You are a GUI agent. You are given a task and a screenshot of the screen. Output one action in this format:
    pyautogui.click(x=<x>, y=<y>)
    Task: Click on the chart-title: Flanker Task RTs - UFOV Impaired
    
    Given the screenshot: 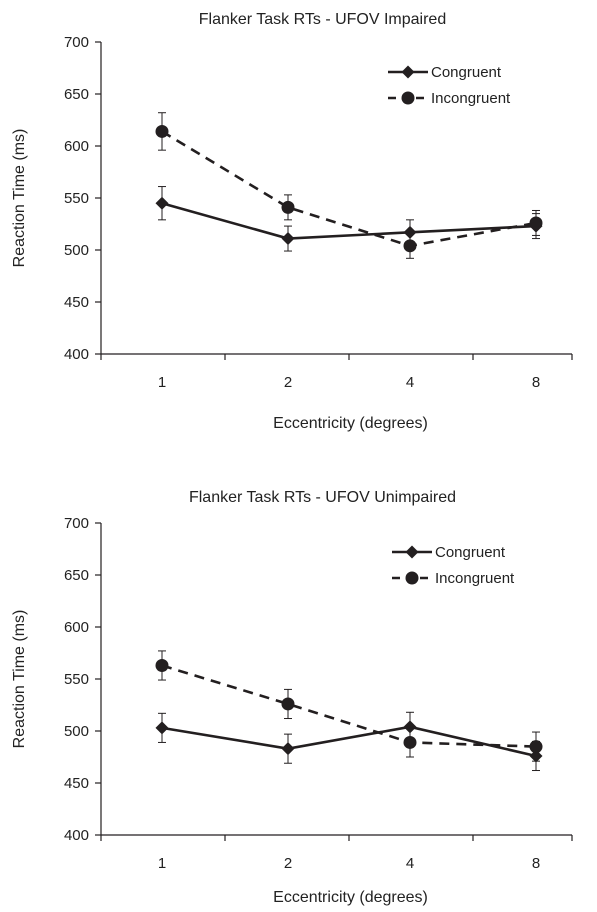 What is the action you would take?
    pyautogui.click(x=322, y=19)
    